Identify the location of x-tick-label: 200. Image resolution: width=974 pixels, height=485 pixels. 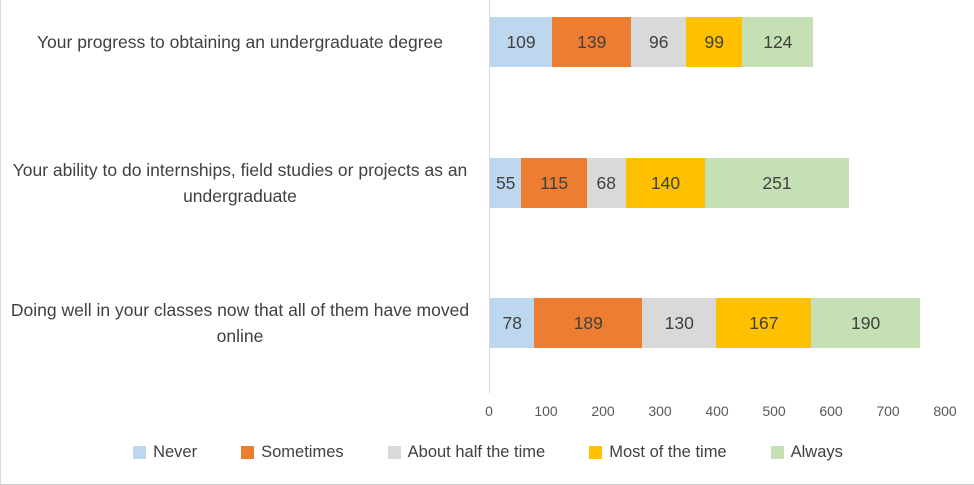
(603, 411).